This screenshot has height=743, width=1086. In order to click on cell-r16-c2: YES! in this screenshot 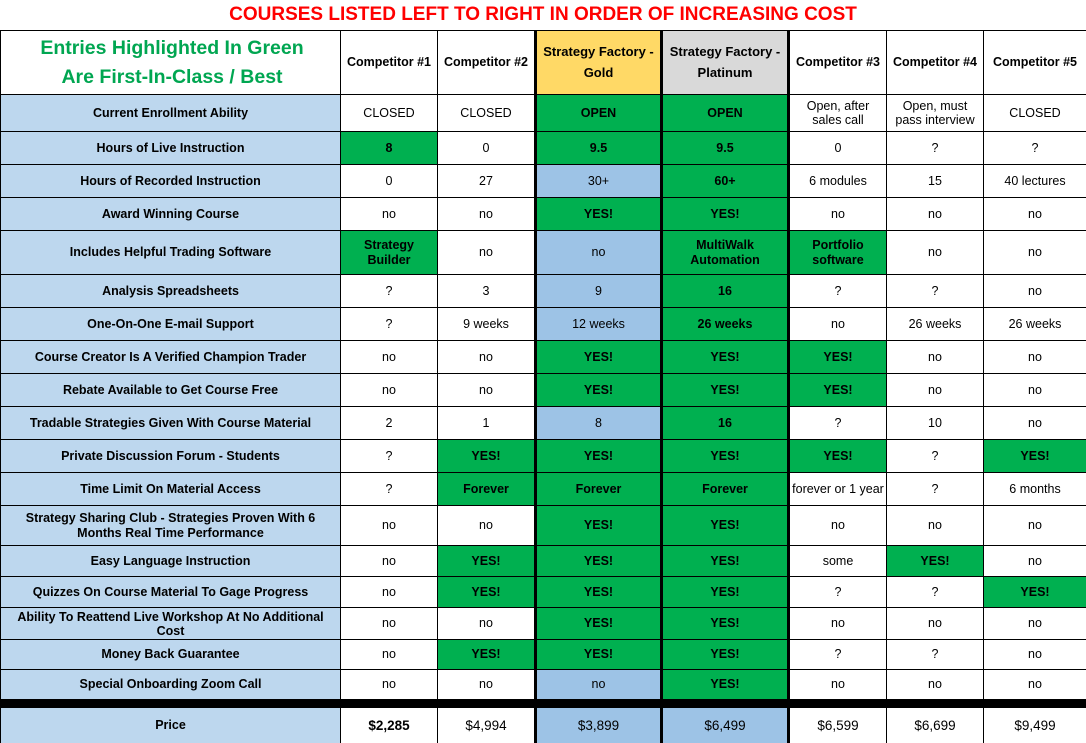, I will do `click(598, 654)`.